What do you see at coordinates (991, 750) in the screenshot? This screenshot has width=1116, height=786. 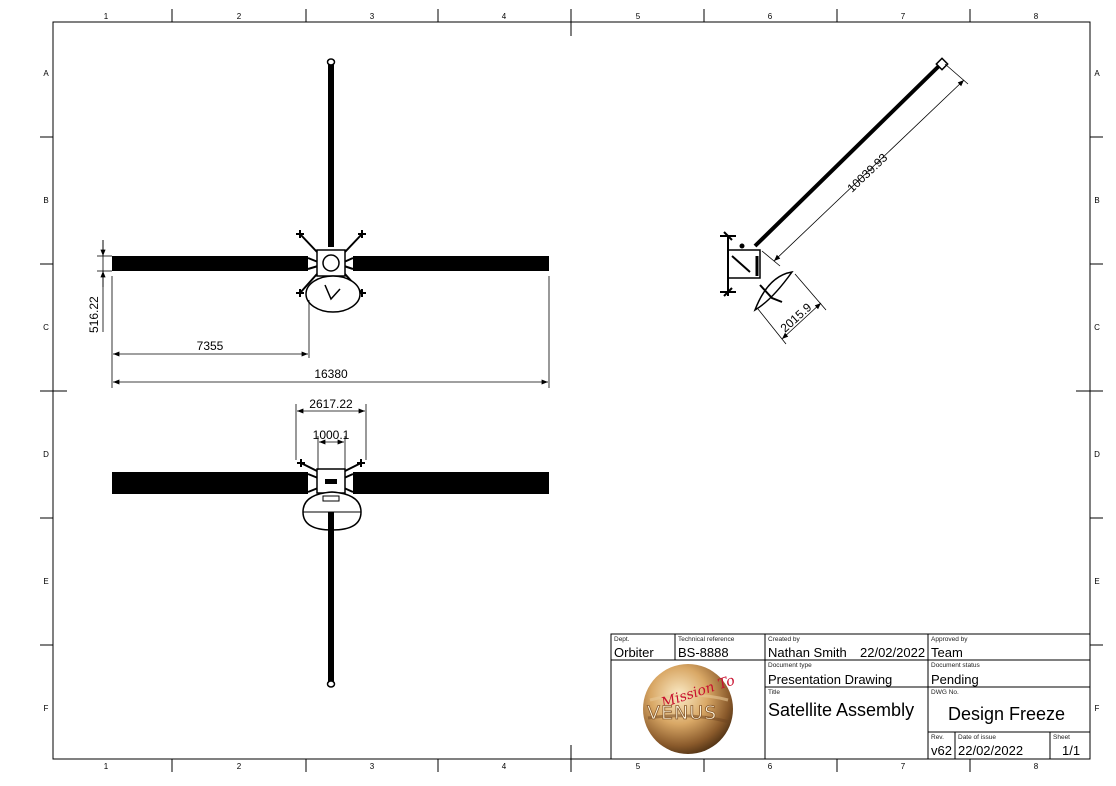 I see `issue-date-value: 22/02/2022` at bounding box center [991, 750].